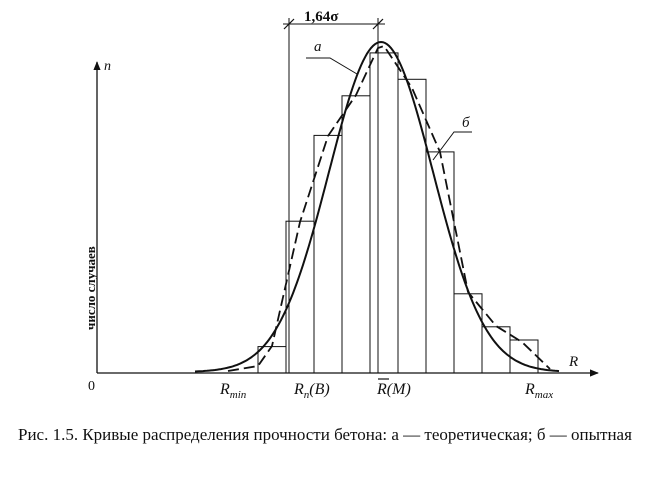 The width and height of the screenshot is (666, 485). I want to click on curve-a-label: a, so click(318, 47).